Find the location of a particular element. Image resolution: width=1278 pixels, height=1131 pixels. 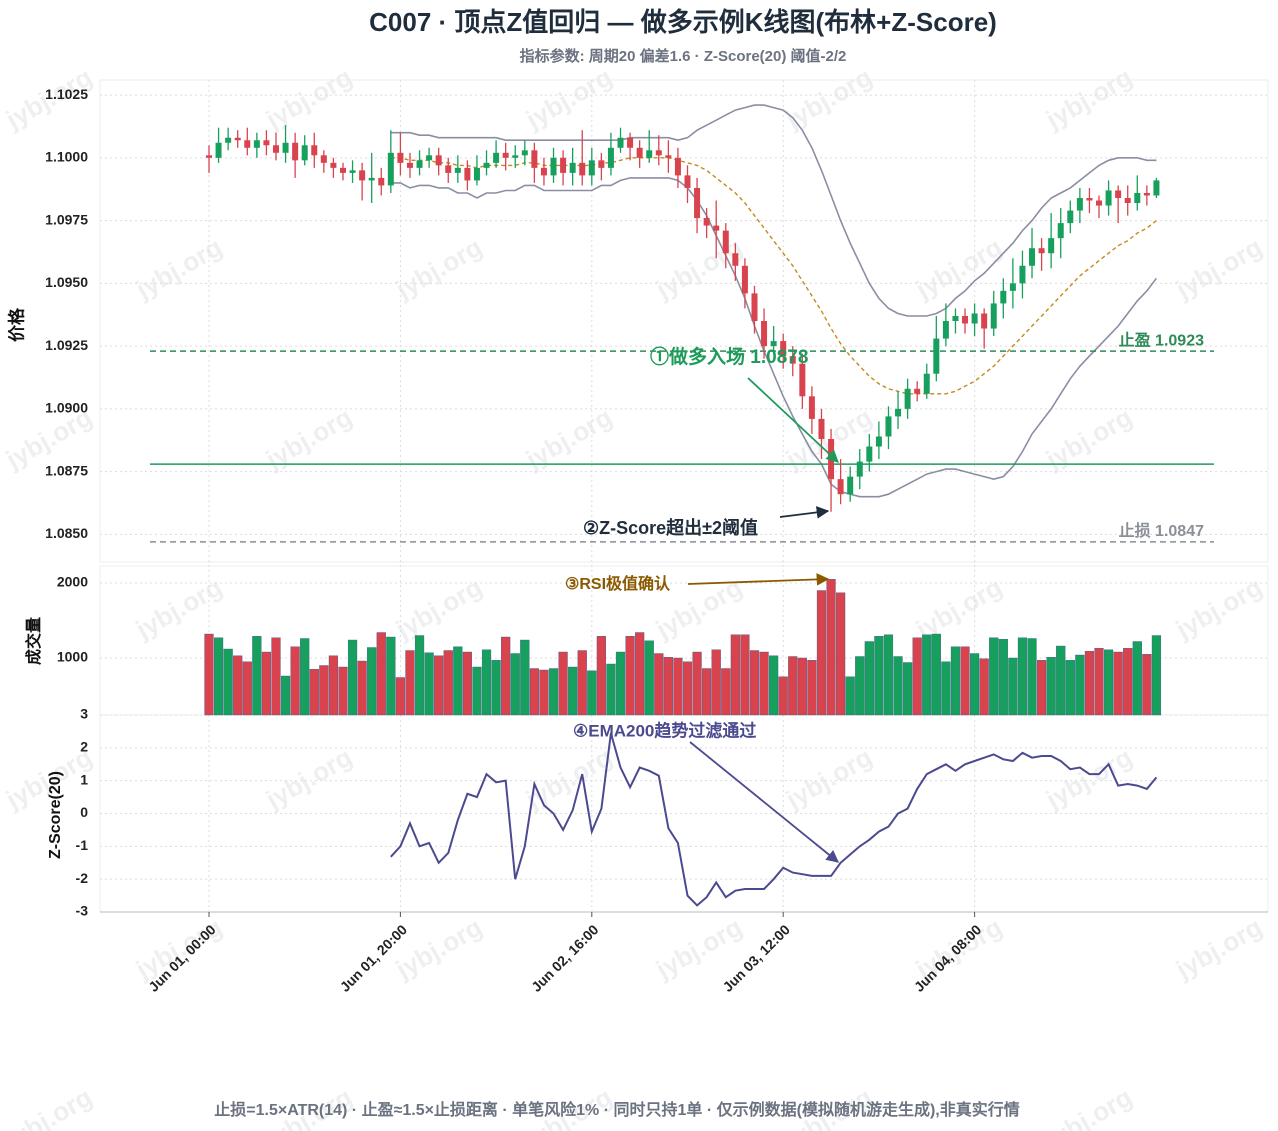

y-tick-label: 1.1000 is located at coordinates (66, 157).